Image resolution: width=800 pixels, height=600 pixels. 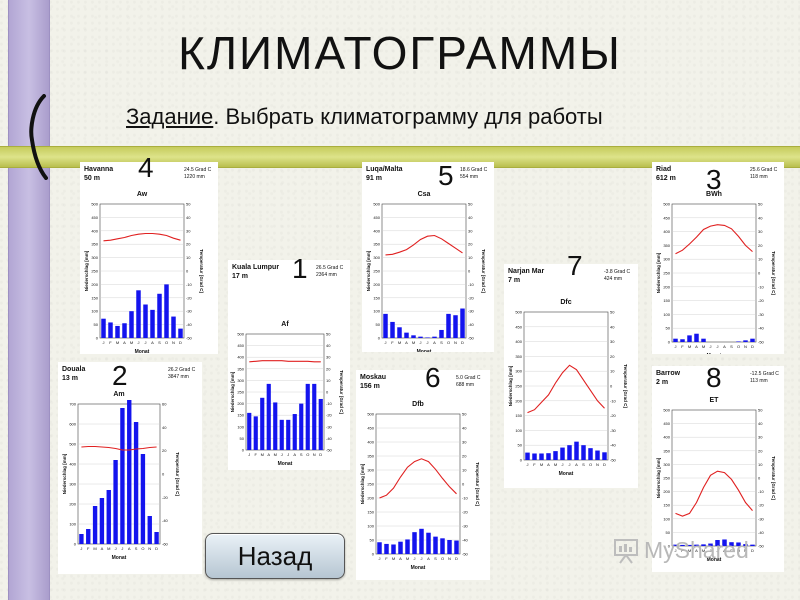 I want to click on y2-tick-label: -40, so click(x=761, y=328).